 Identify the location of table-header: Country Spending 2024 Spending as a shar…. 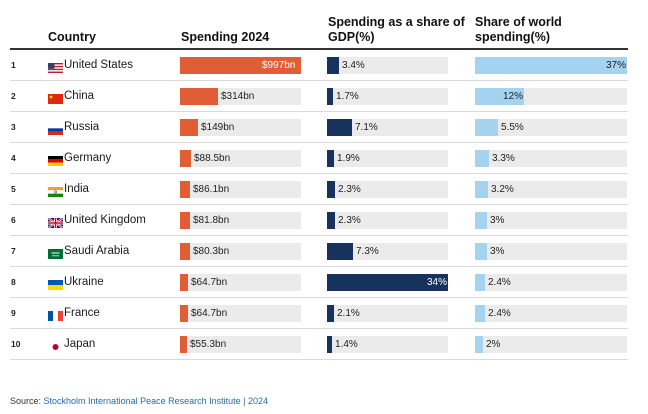
(324, 25).